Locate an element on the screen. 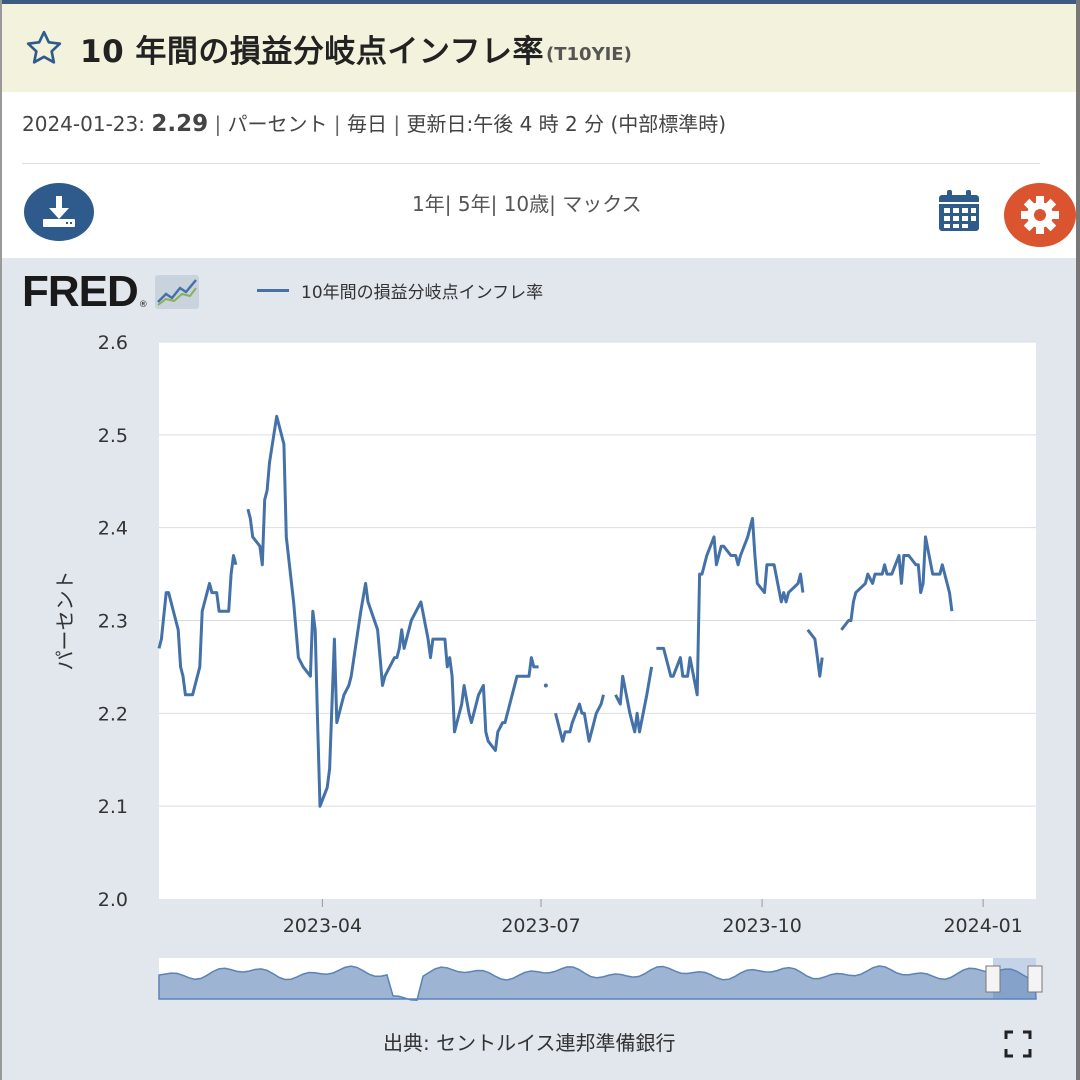  fred-logo-text: FRED is located at coordinates (80, 291).